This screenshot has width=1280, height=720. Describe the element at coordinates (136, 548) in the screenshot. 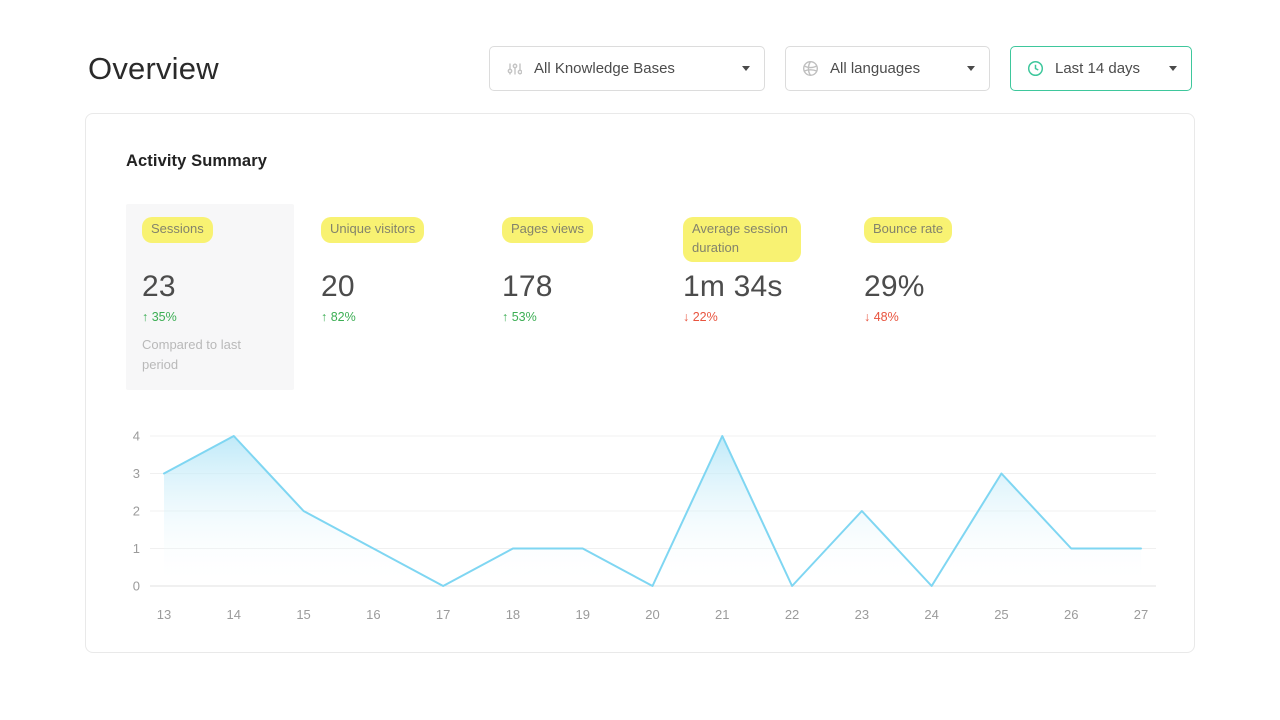

I see `svg-text: 1` at that location.